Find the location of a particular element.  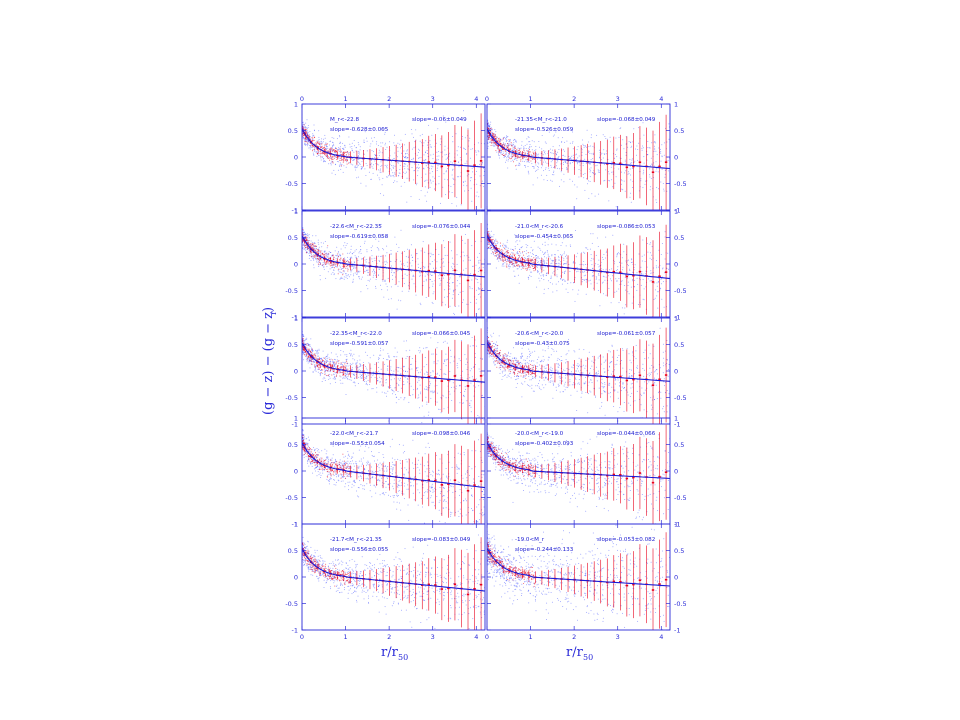

profile-bin is located at coordinates (633, 275).